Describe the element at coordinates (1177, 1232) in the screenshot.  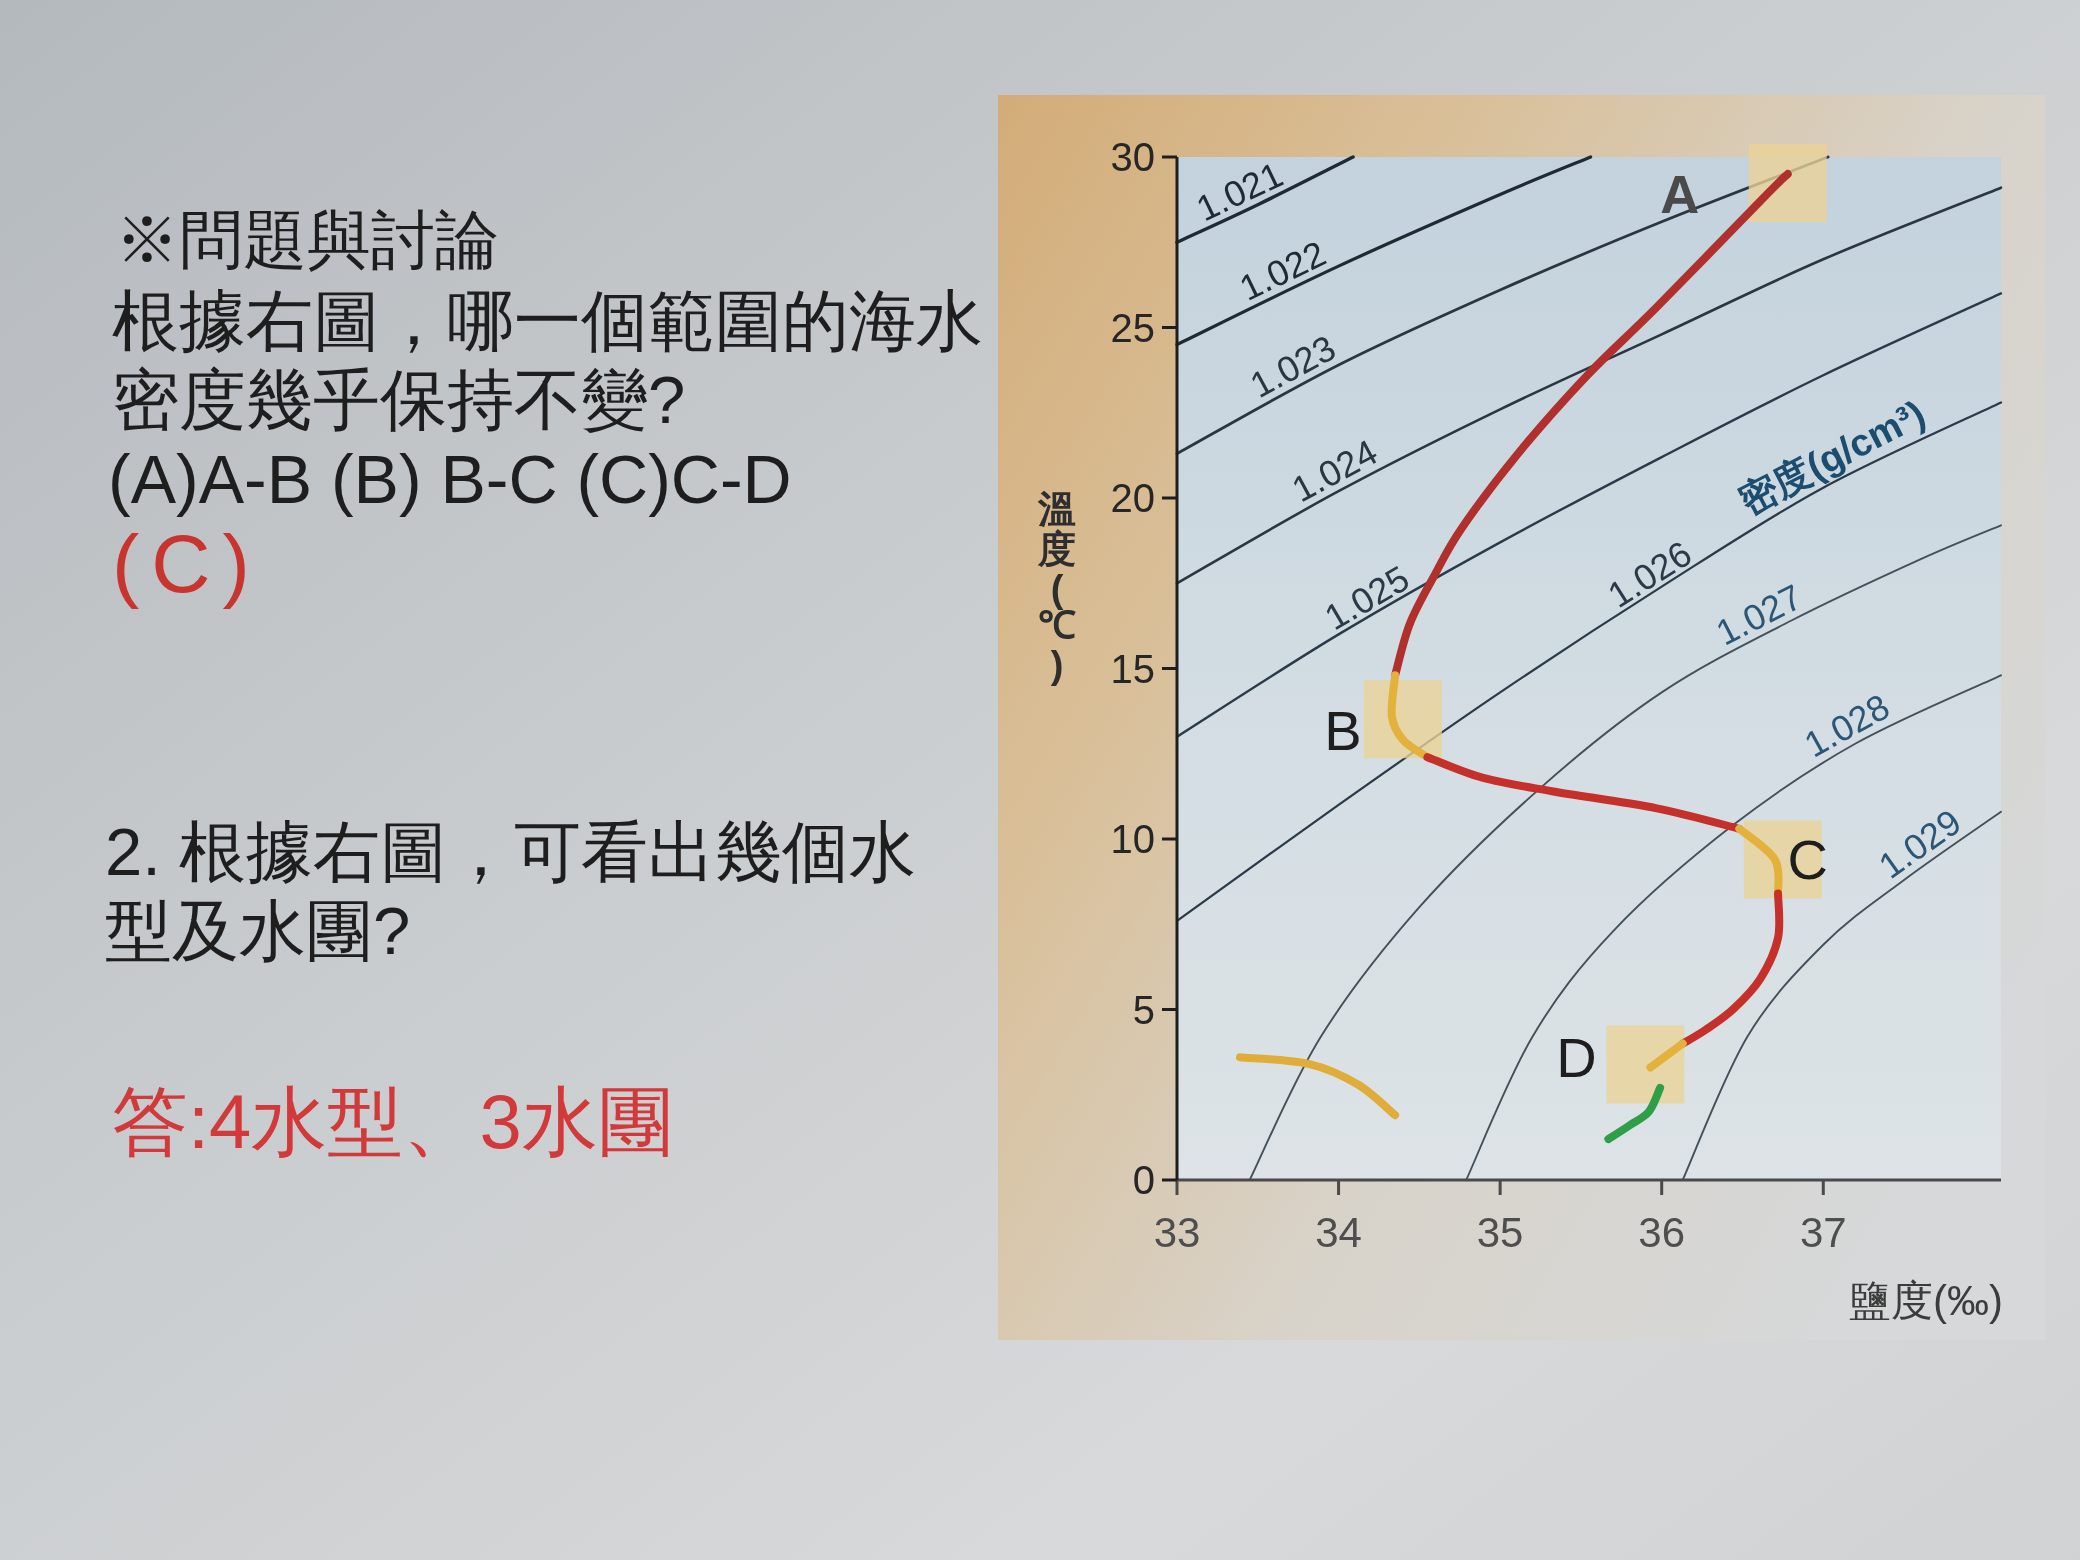
I see `x-tick-label: 33` at that location.